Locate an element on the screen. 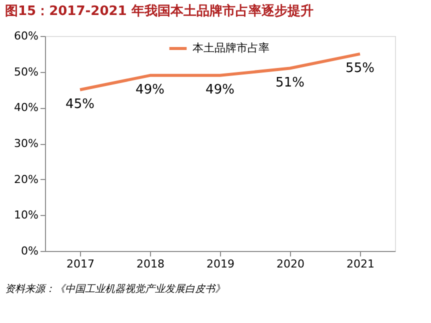 The height and width of the screenshot is (323, 431). data-label: 55% is located at coordinates (360, 68).